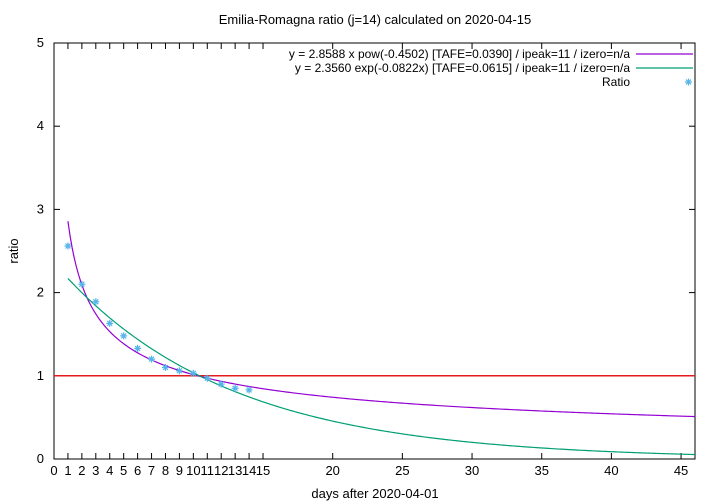  Describe the element at coordinates (13, 250) in the screenshot. I see `y-axis-label: ratio` at that location.